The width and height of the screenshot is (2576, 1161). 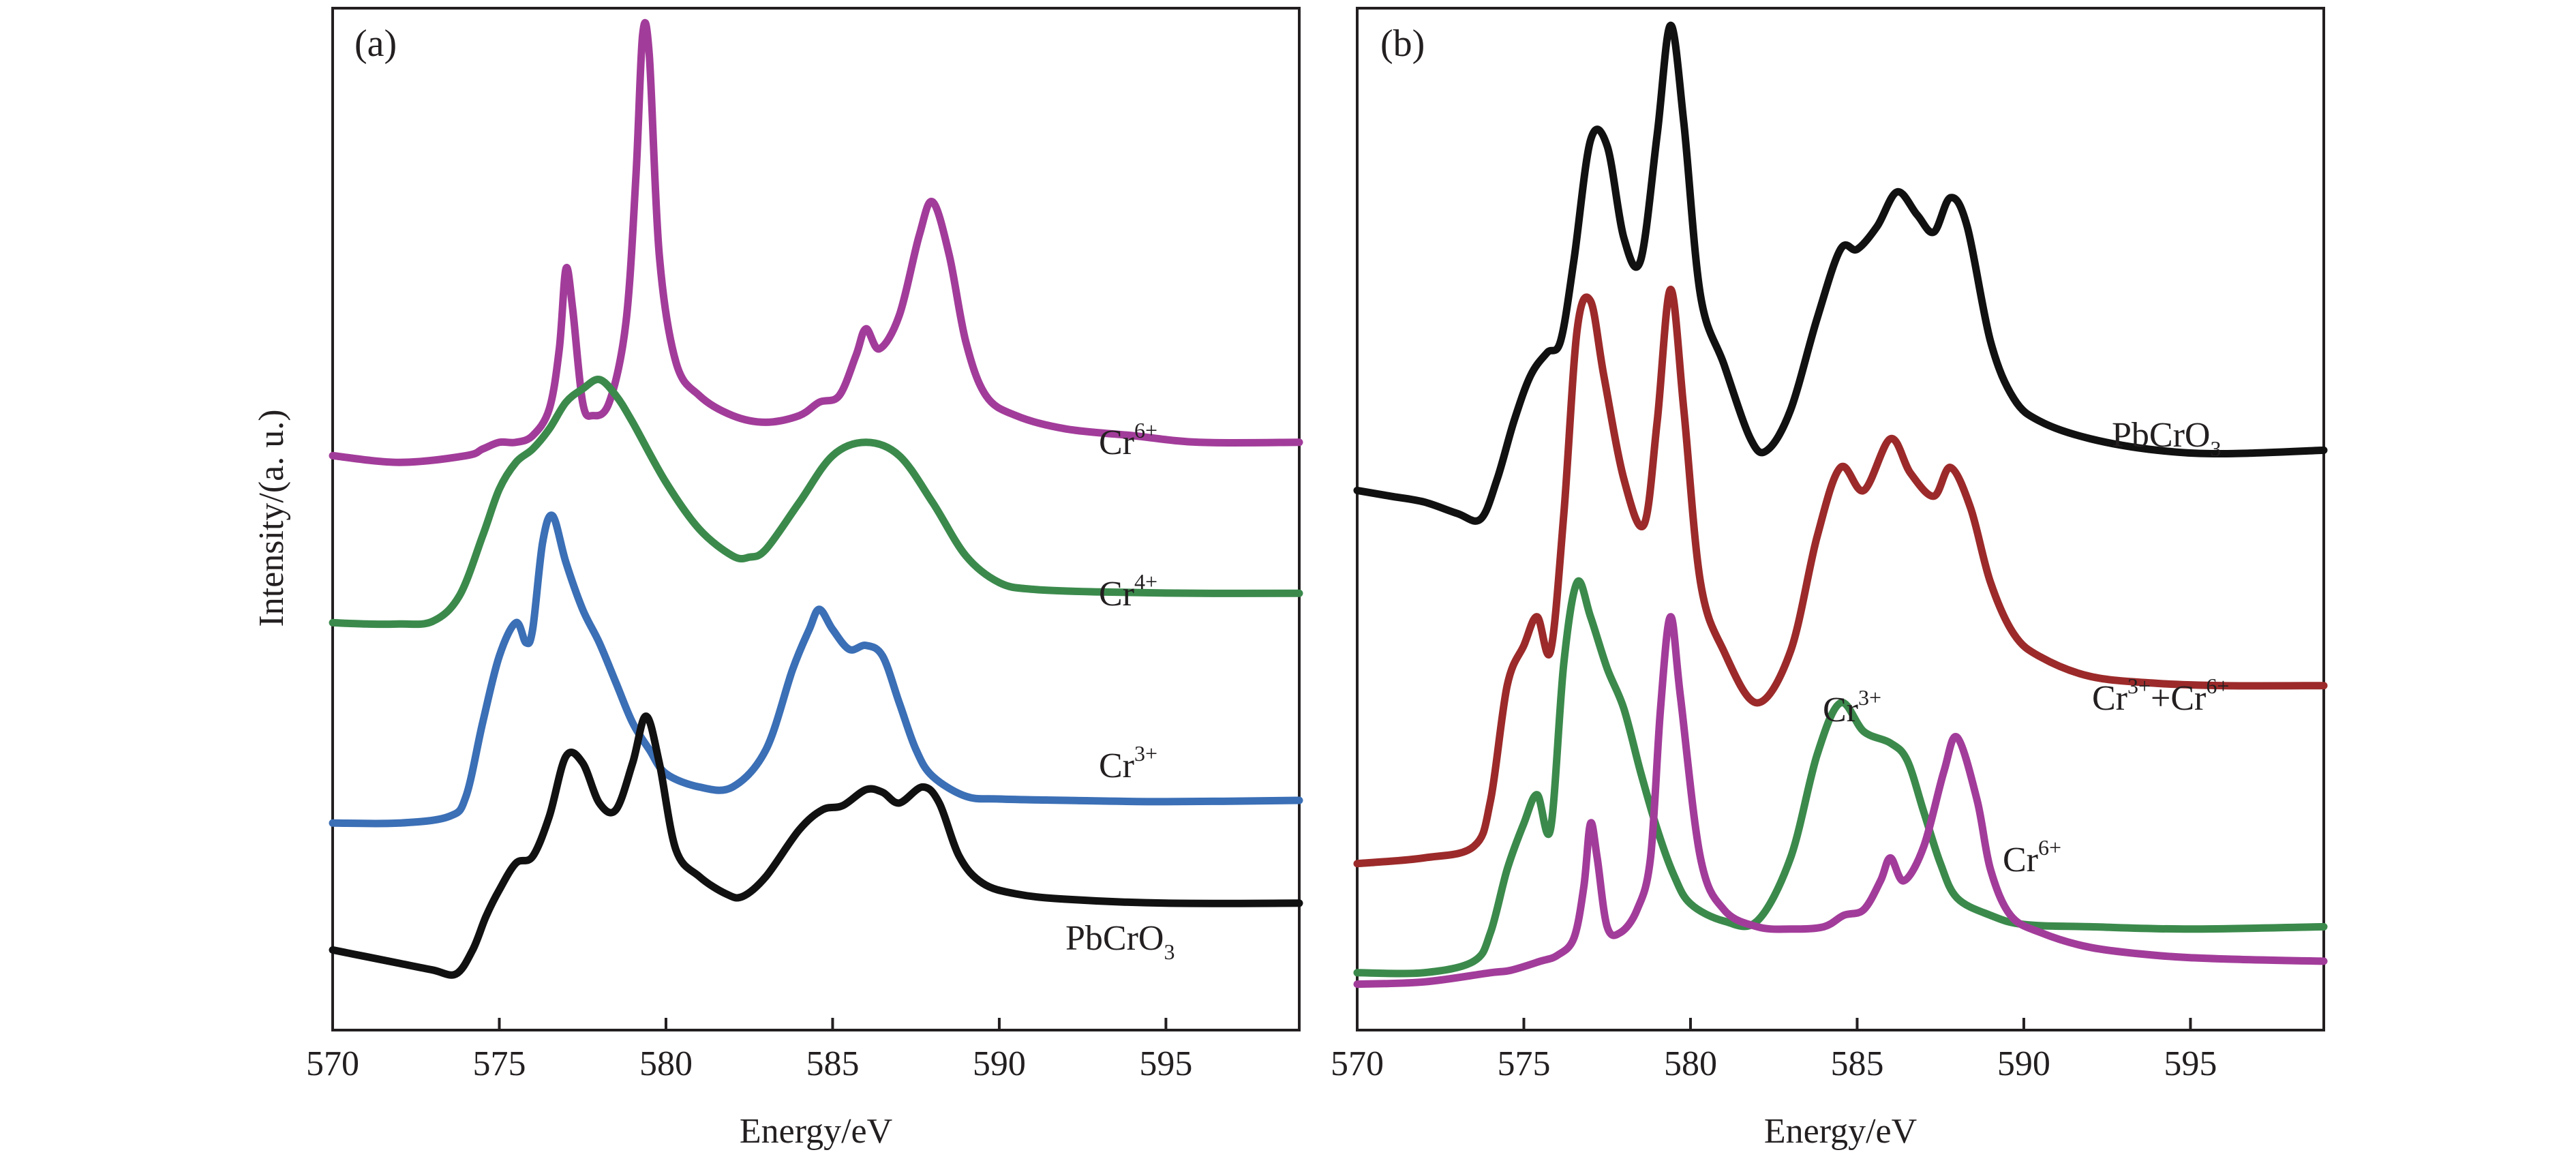 I want to click on label-a-cr6: Cr6+, so click(x=1128, y=440).